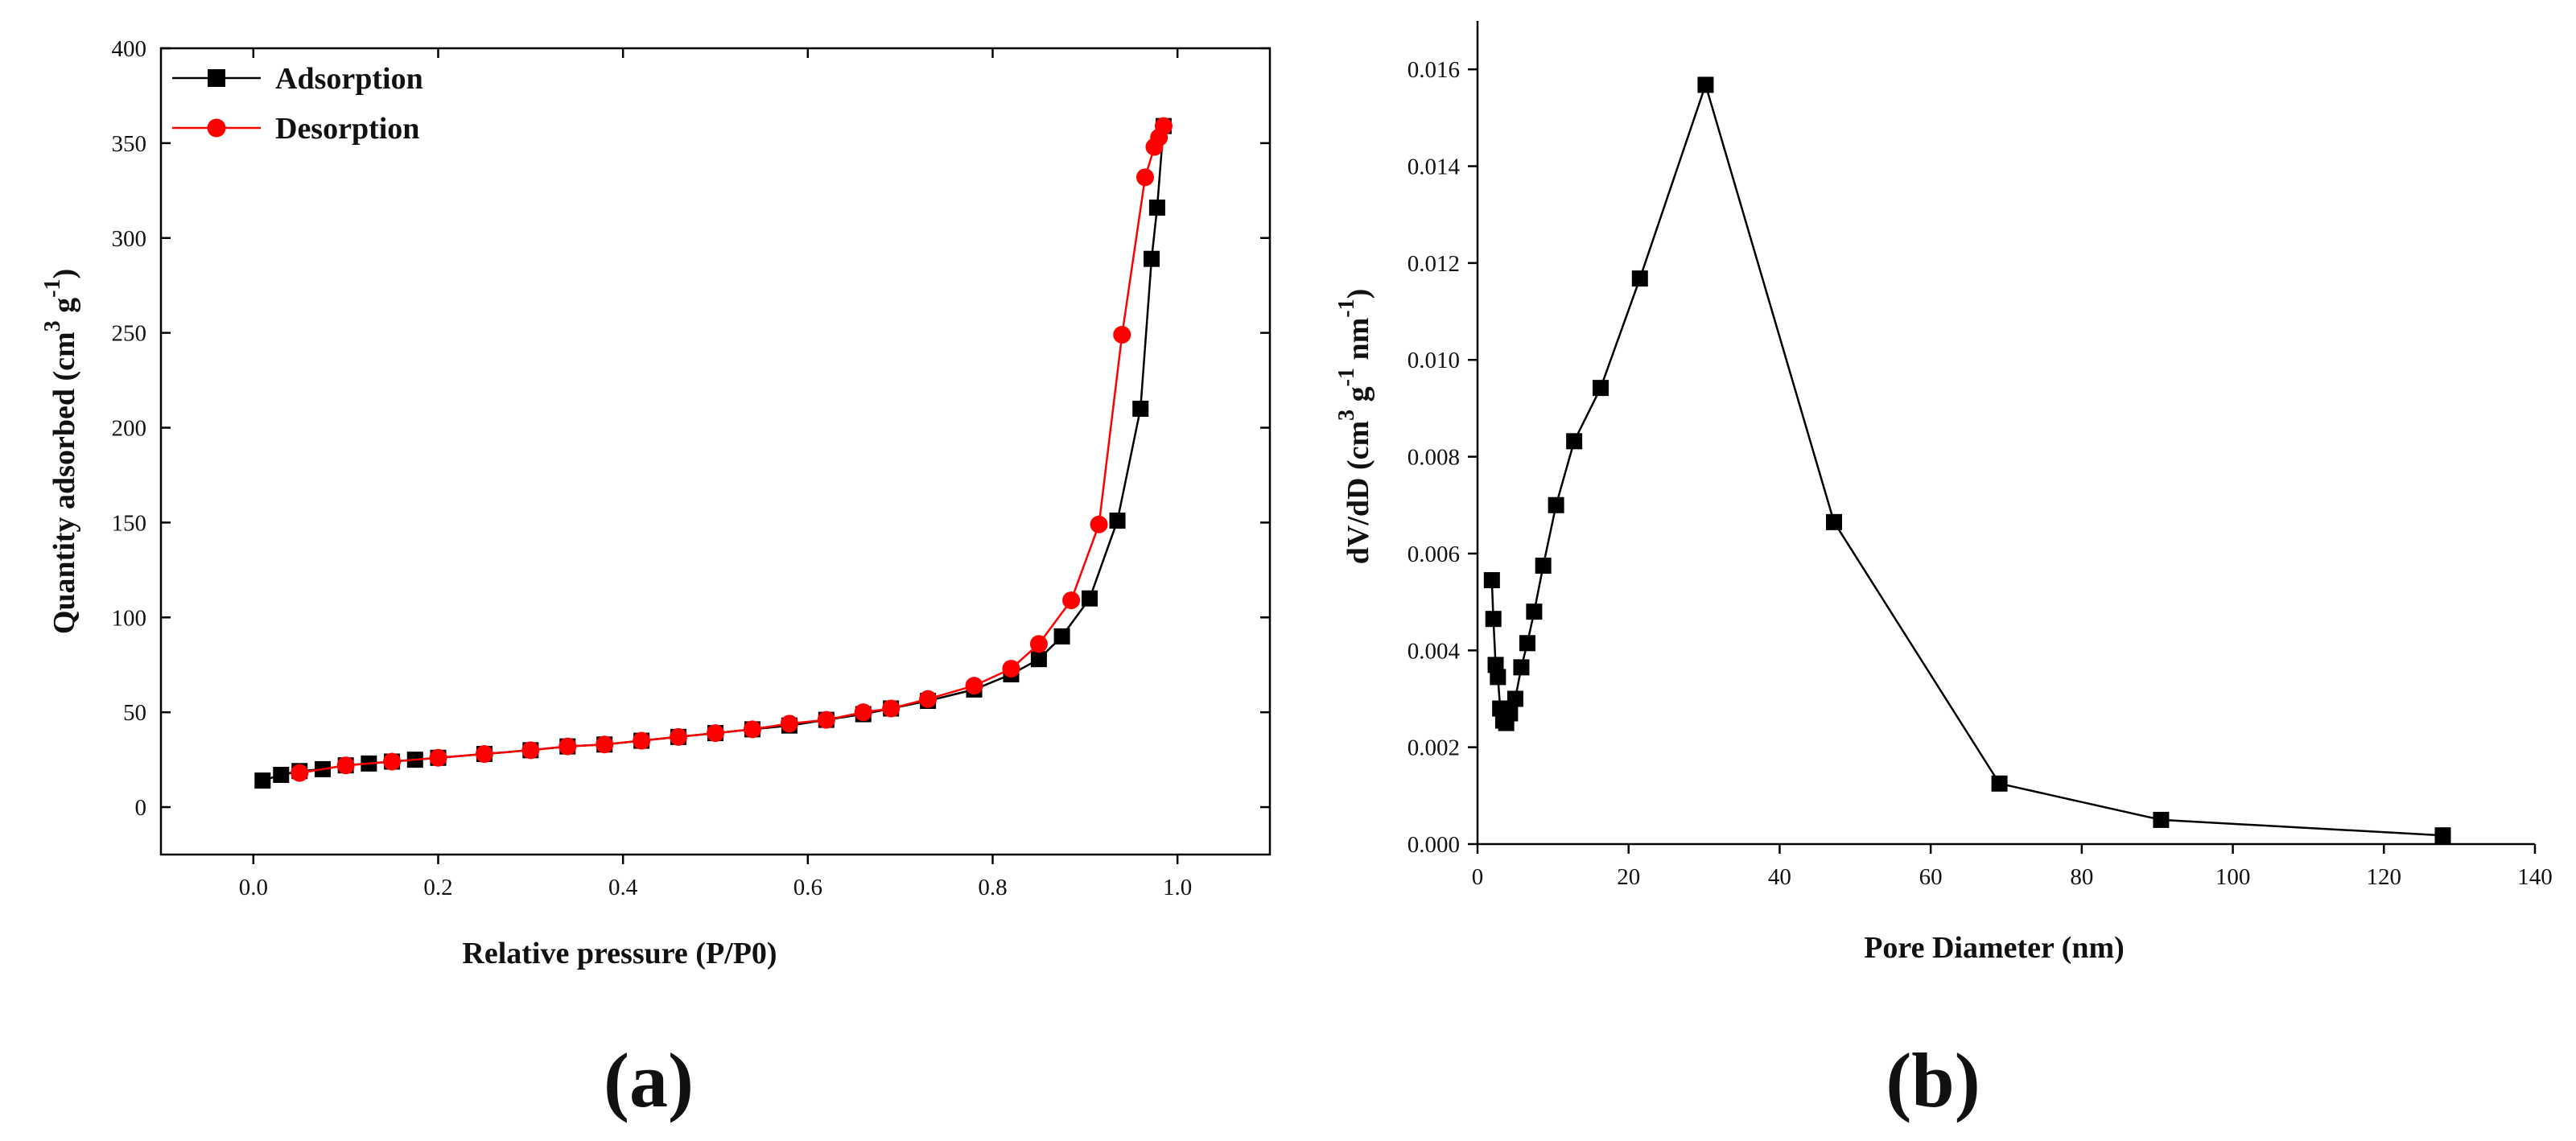  I want to click on x-tick-label: 0.6, so click(807, 887).